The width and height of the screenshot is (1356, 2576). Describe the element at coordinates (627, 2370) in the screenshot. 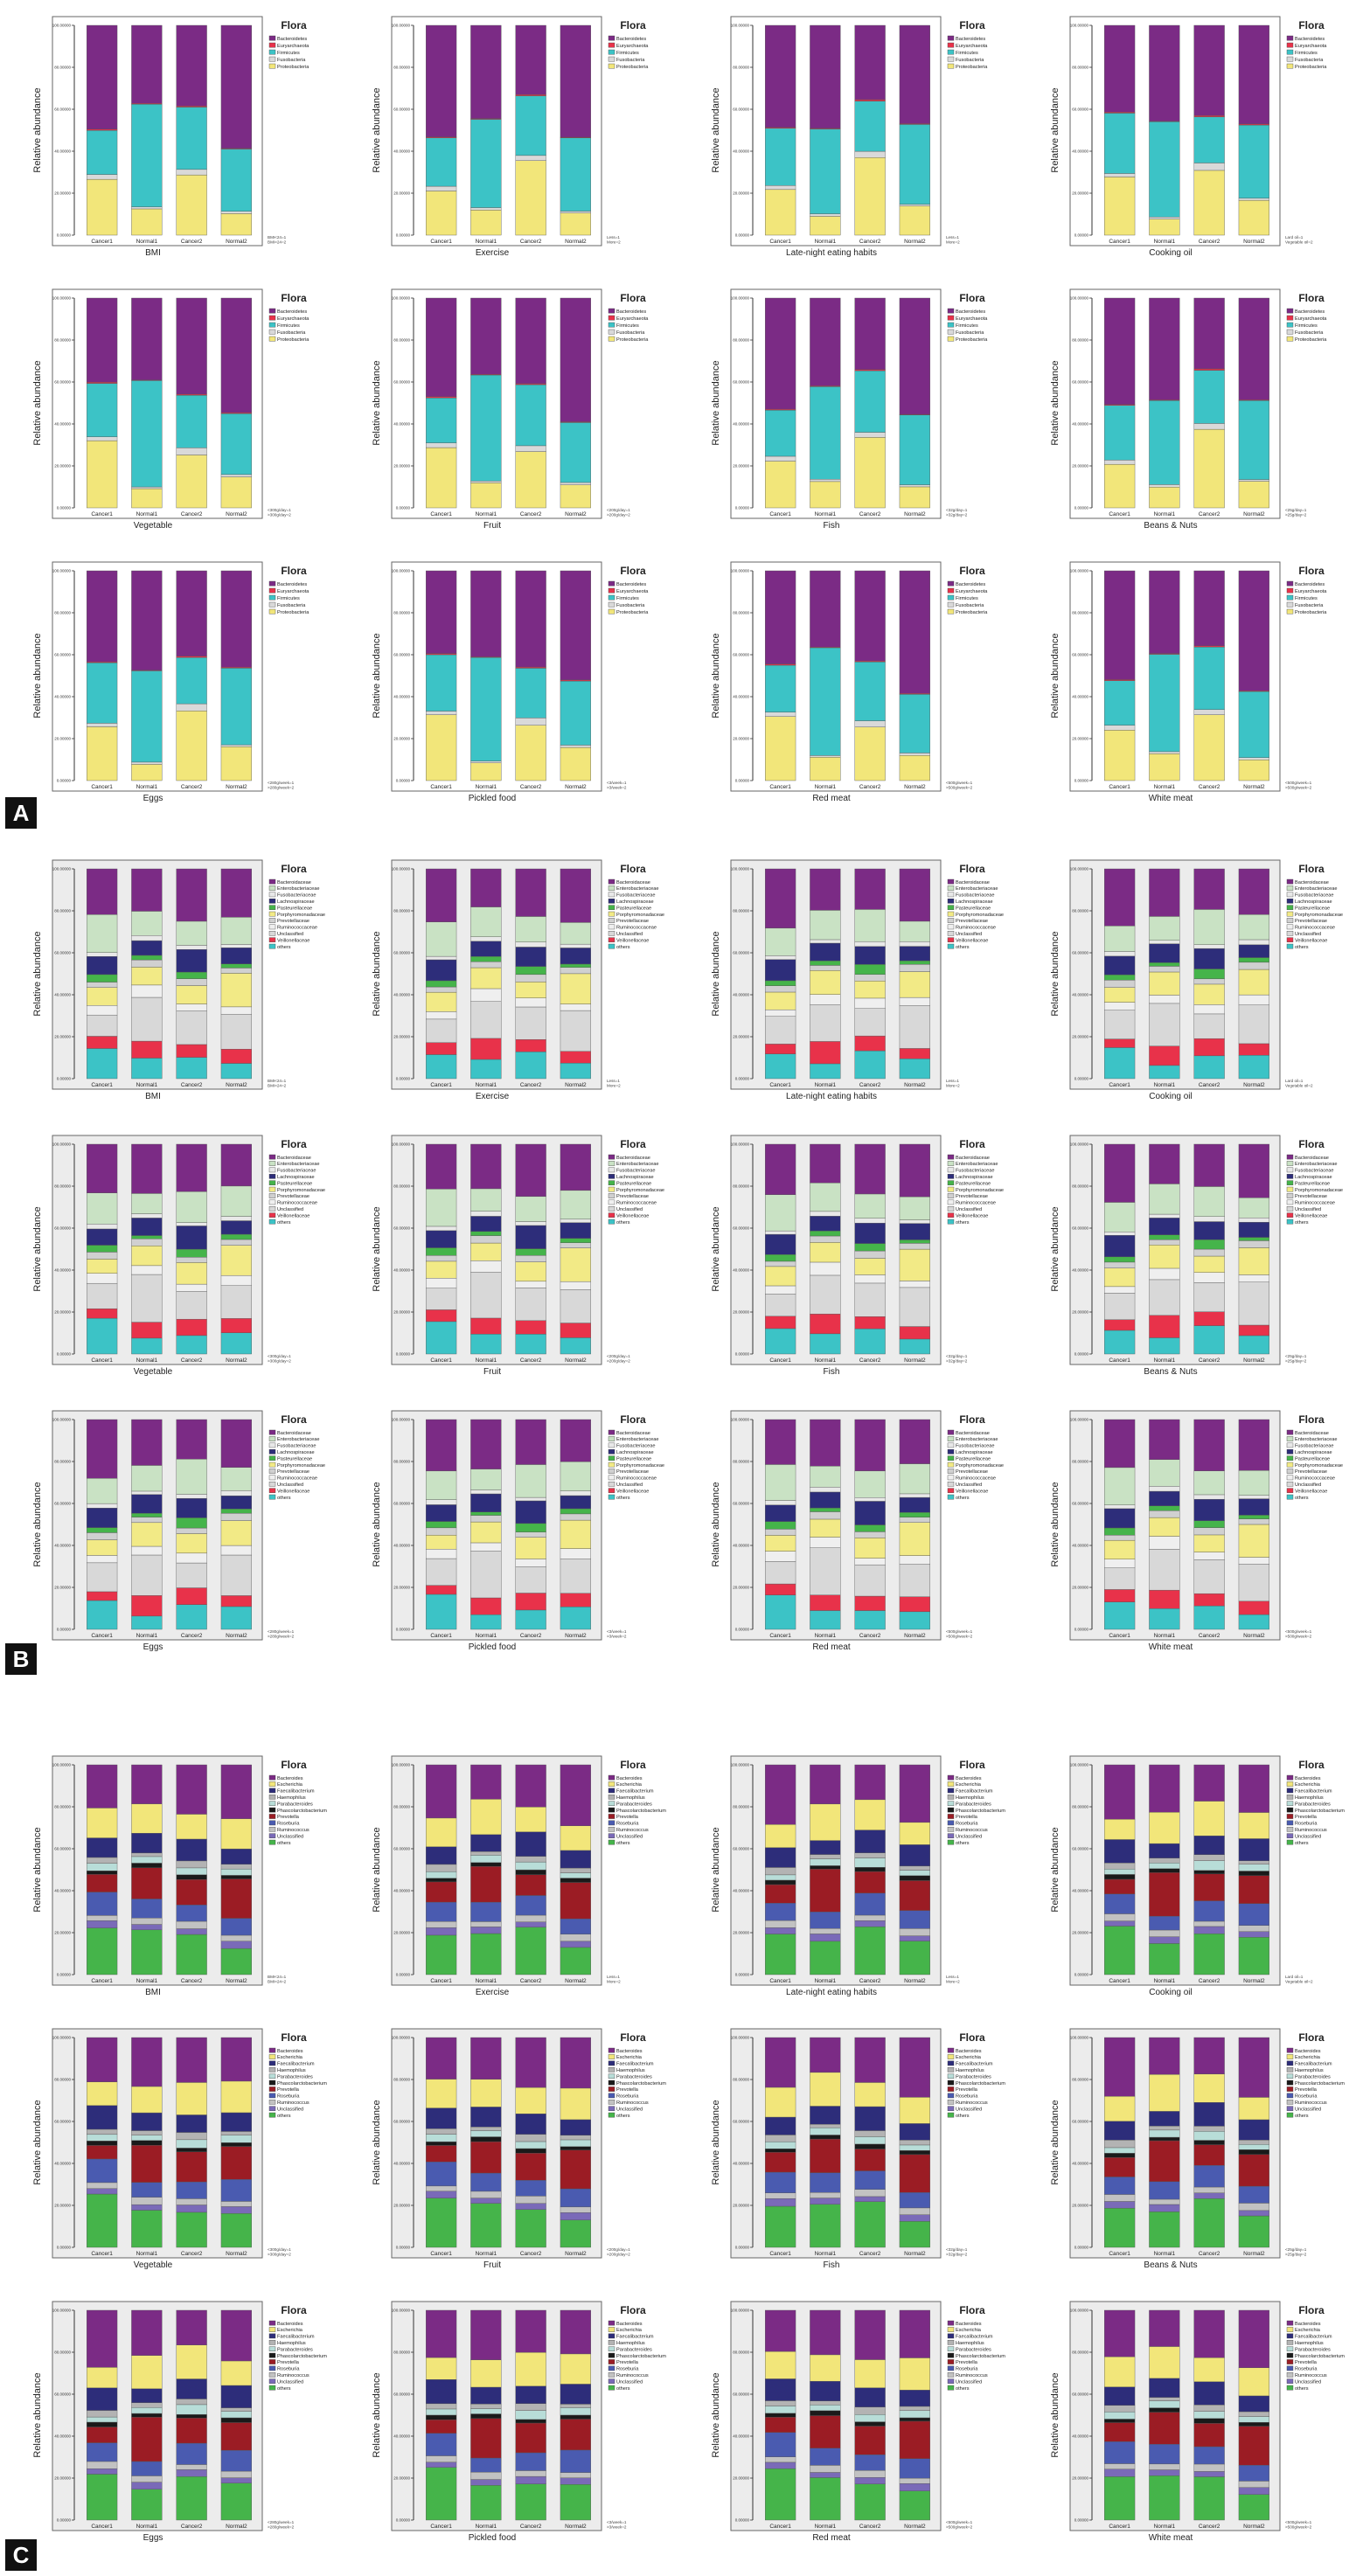

I see `legend-label: Roseburia` at that location.